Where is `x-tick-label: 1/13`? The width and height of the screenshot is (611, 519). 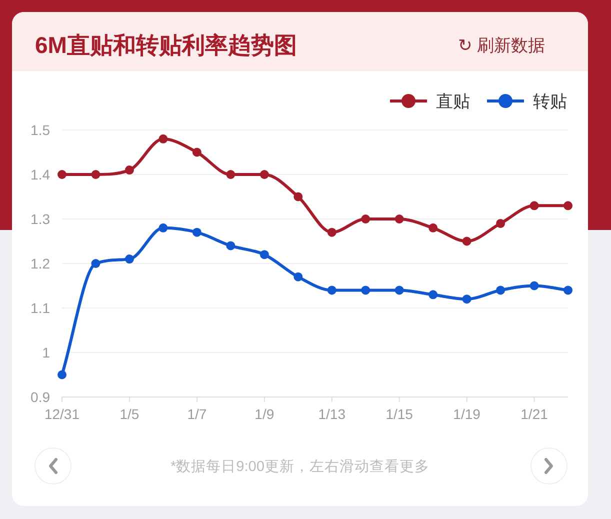 x-tick-label: 1/13 is located at coordinates (332, 414).